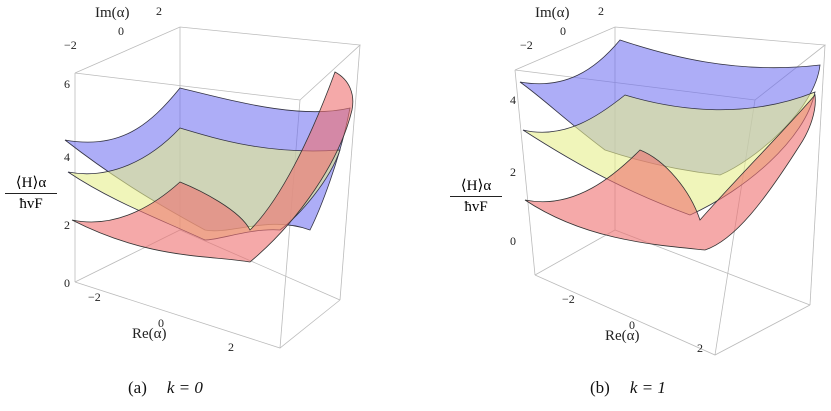 The width and height of the screenshot is (831, 411). What do you see at coordinates (159, 11) in the screenshot?
I see `im-tick-a-2: 2` at bounding box center [159, 11].